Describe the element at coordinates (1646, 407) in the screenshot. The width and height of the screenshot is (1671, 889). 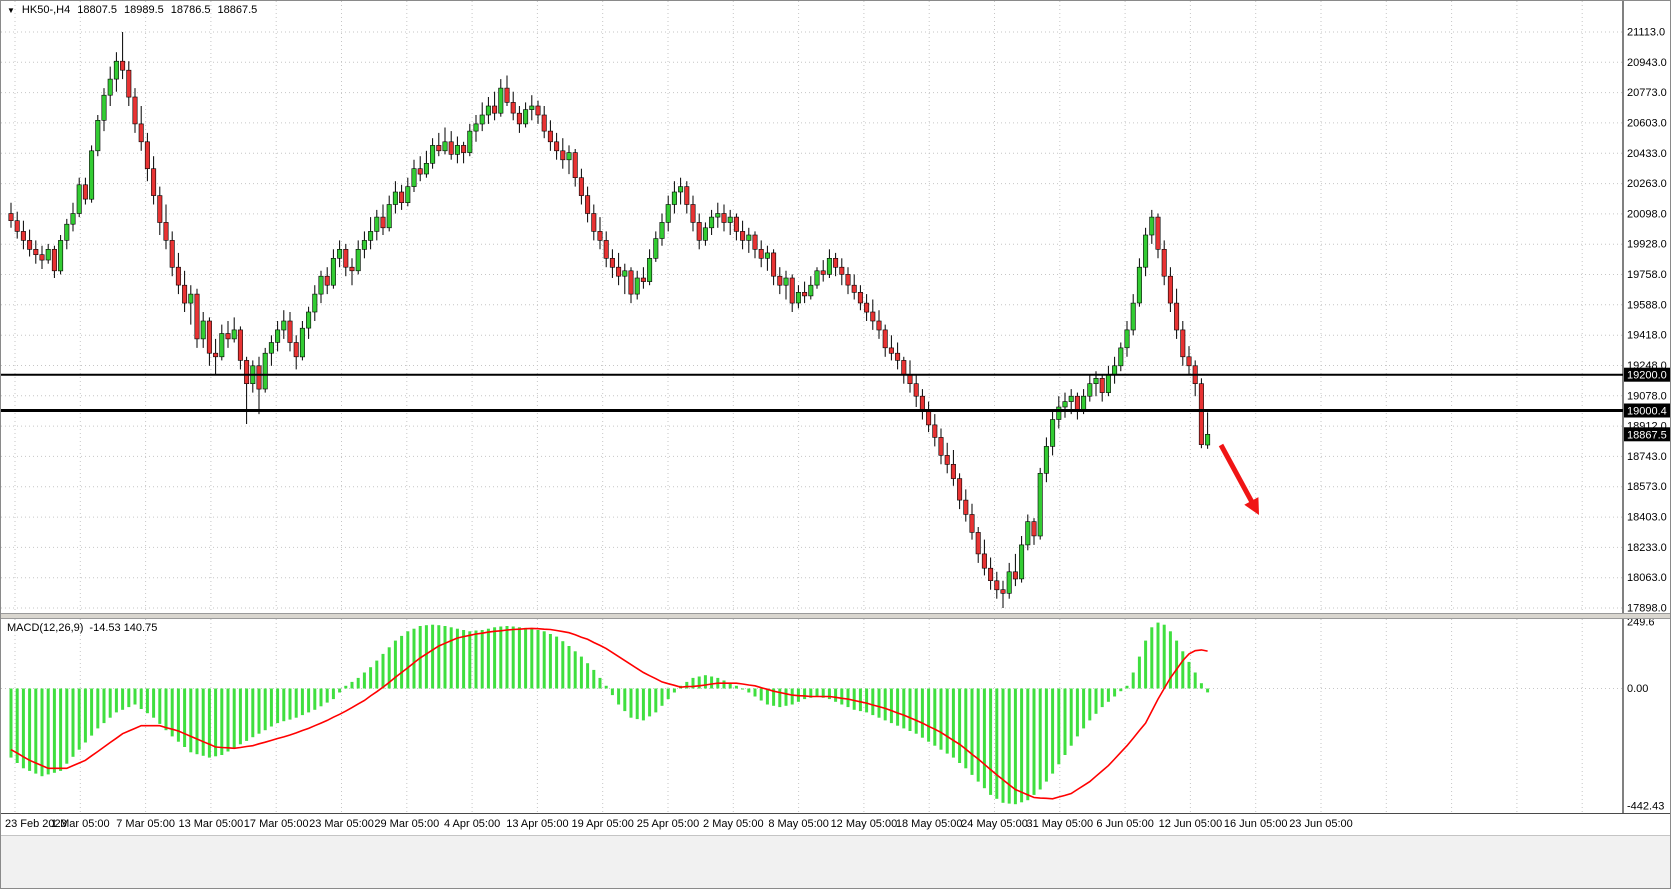
I see `price-axis` at that location.